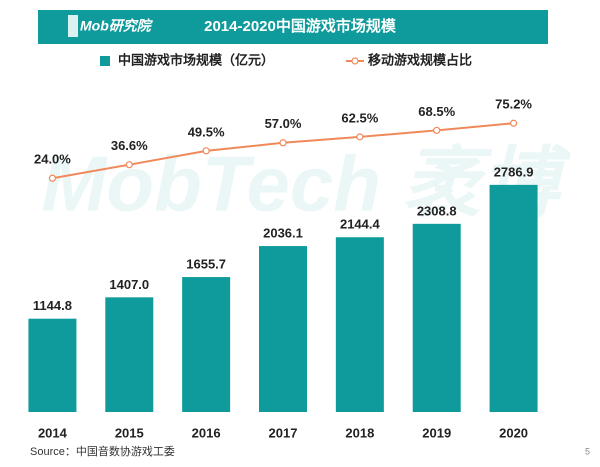  I want to click on value-label: 75.2%, so click(513, 104).